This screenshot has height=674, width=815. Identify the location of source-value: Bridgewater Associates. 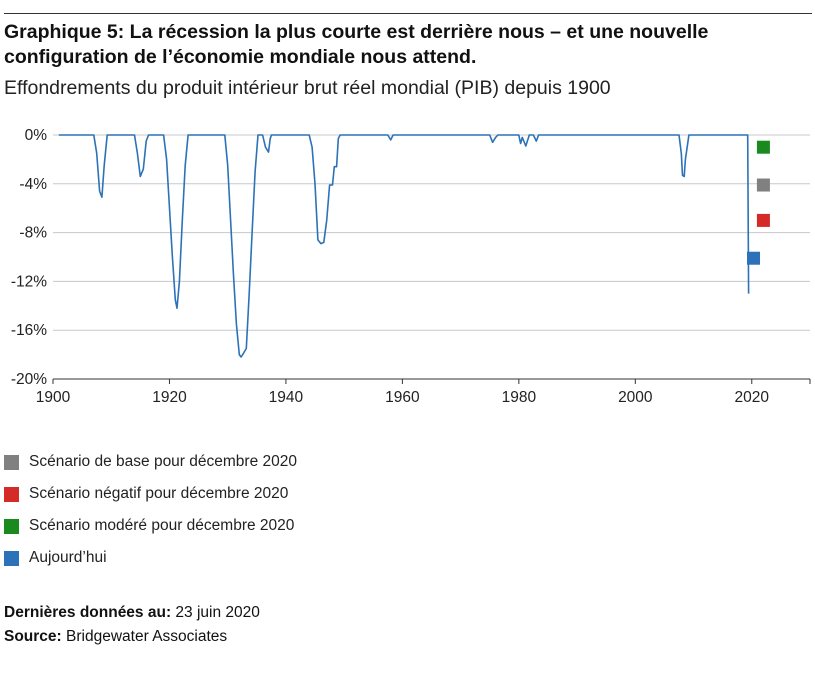
(147, 636).